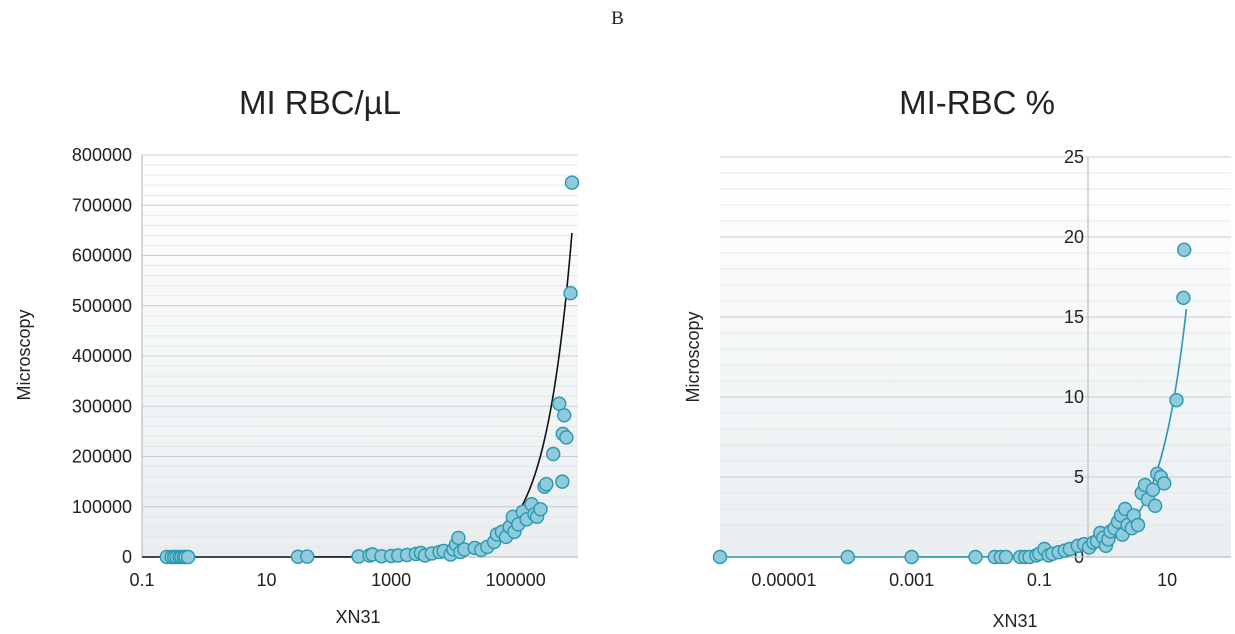 The image size is (1235, 634). What do you see at coordinates (977, 102) in the screenshot?
I see `chart-title: MI-RBC %` at bounding box center [977, 102].